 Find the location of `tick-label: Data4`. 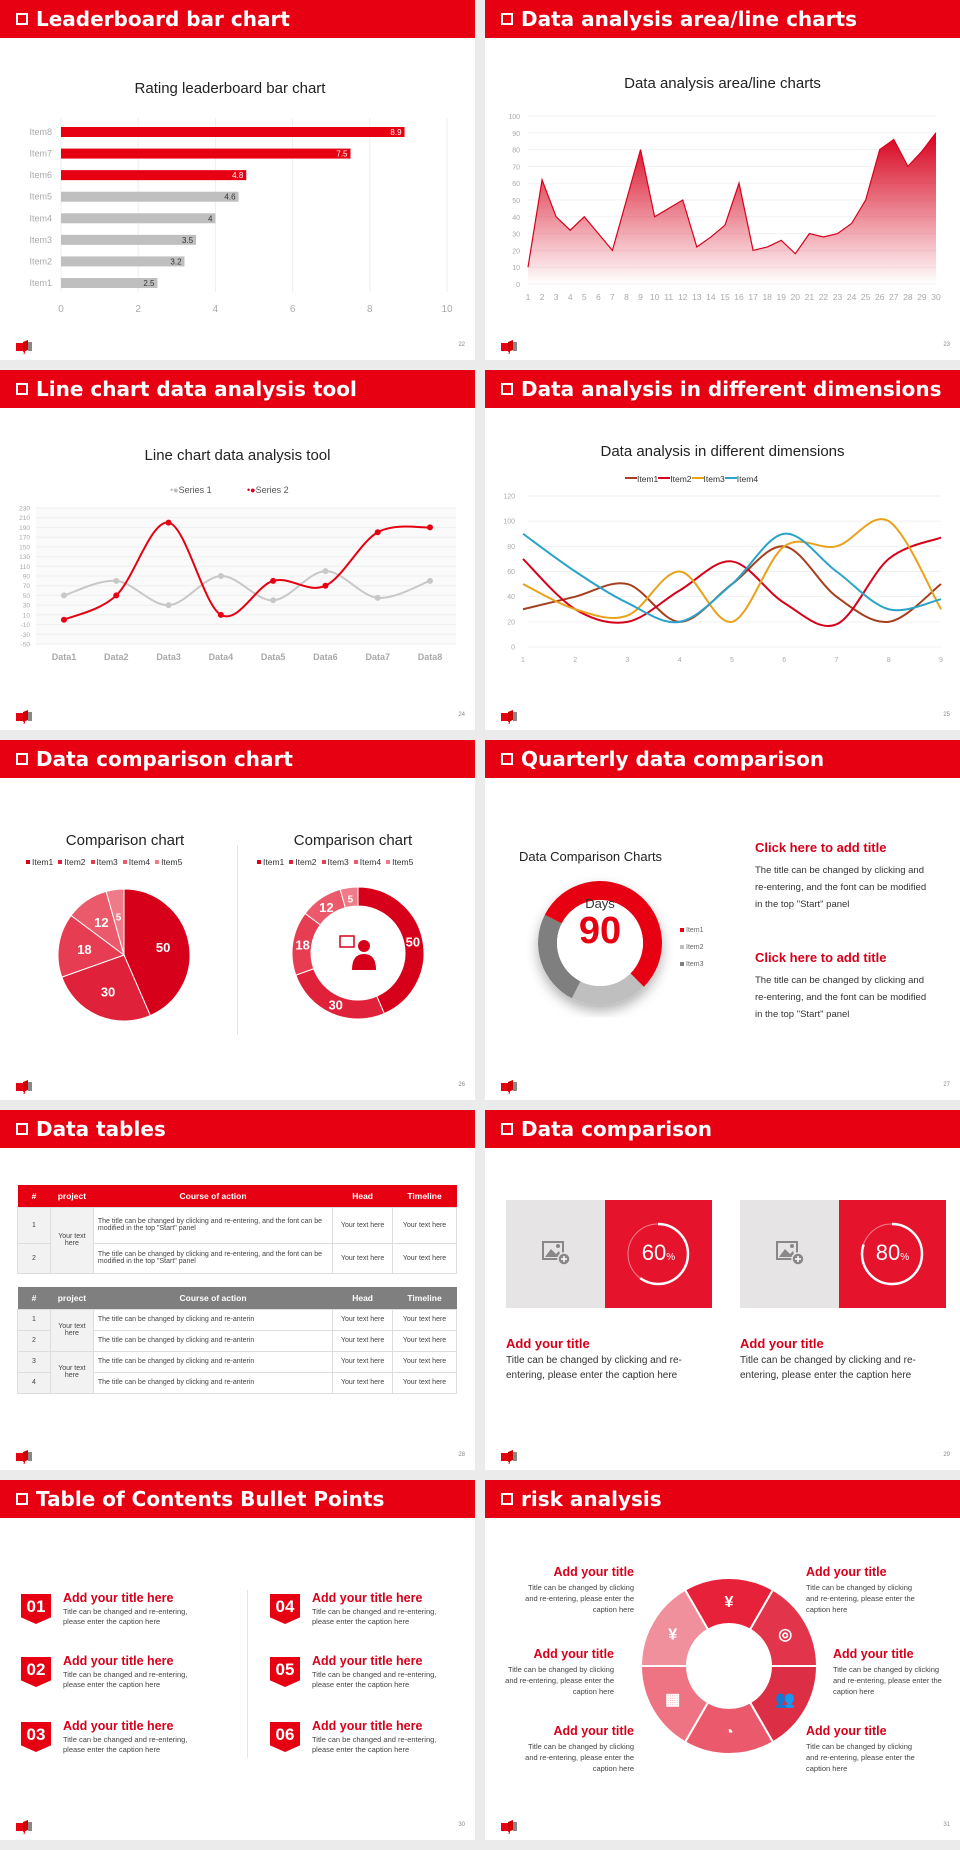

tick-label: Data4 is located at coordinates (221, 657).